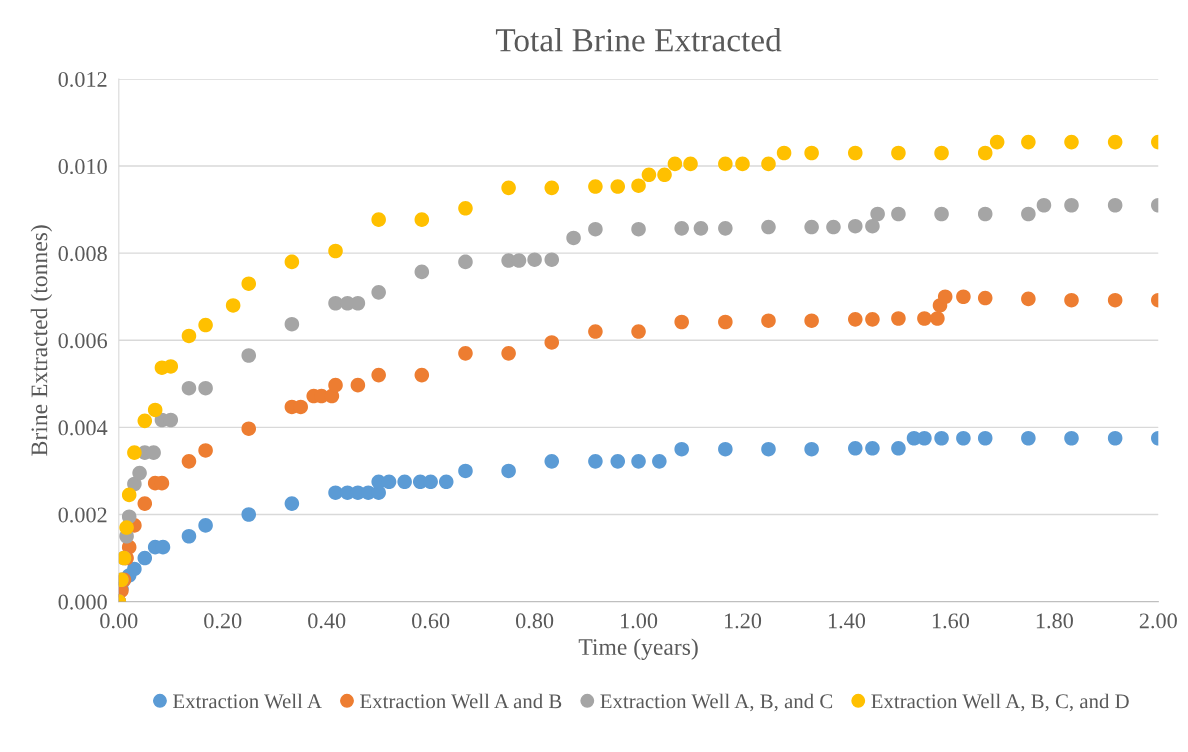  I want to click on x-tick-label: 1.00, so click(639, 621).